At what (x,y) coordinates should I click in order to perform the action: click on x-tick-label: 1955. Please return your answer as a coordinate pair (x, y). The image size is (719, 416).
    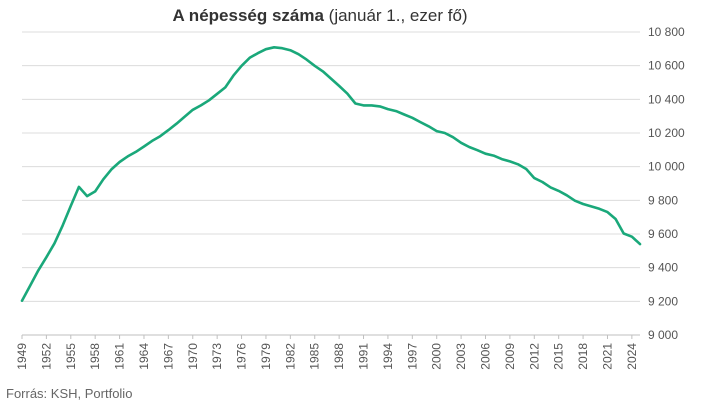
    Looking at the image, I should click on (71, 356).